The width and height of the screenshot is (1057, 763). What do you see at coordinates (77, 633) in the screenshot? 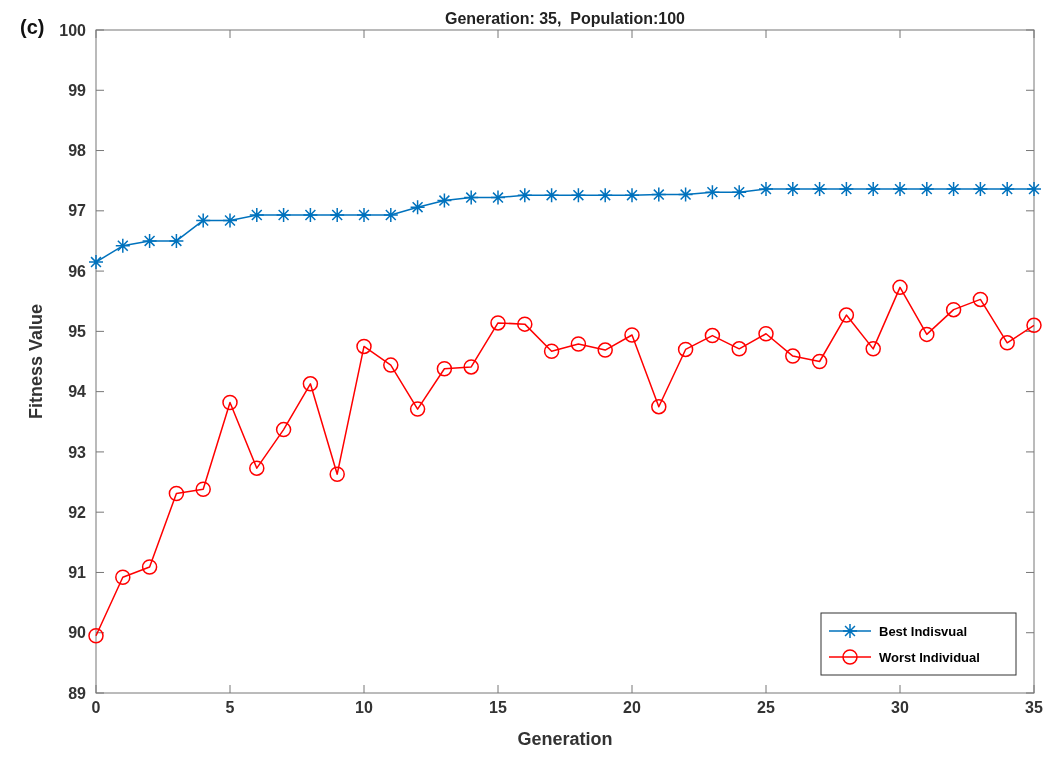
I see `y-tick-label: 90` at bounding box center [77, 633].